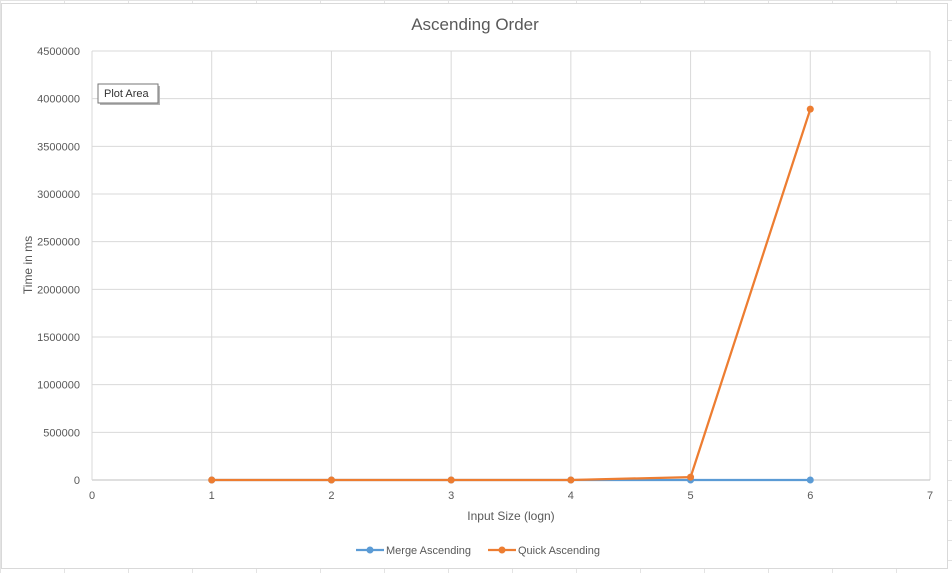 This screenshot has width=952, height=573. What do you see at coordinates (92, 496) in the screenshot?
I see `x-tick-label: 0` at bounding box center [92, 496].